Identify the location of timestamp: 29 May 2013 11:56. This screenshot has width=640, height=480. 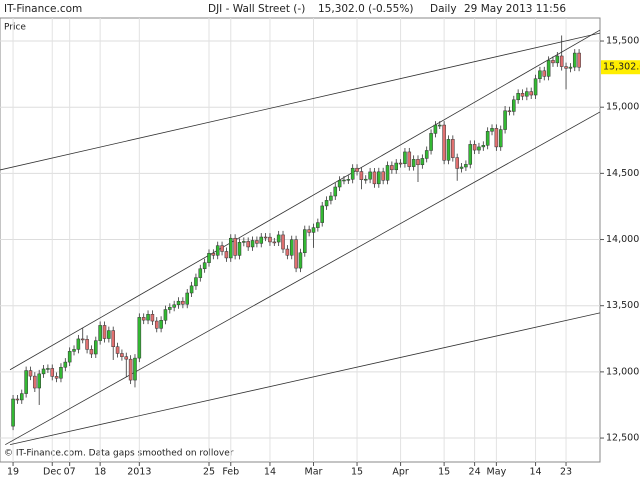
(515, 9).